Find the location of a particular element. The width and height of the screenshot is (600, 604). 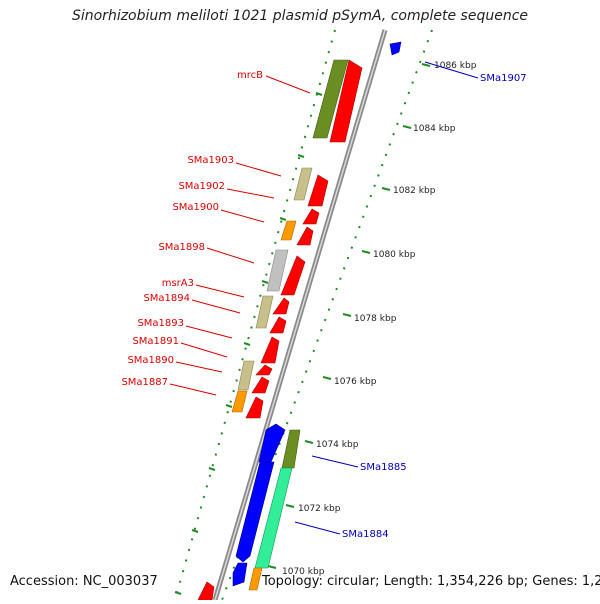

ruler-label: 1086 kbp is located at coordinates (455, 66).